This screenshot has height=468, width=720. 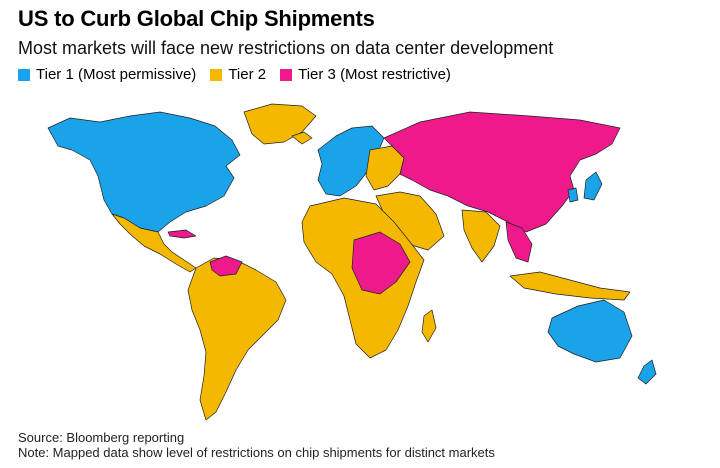 I want to click on region-venezuela, so click(x=226, y=266).